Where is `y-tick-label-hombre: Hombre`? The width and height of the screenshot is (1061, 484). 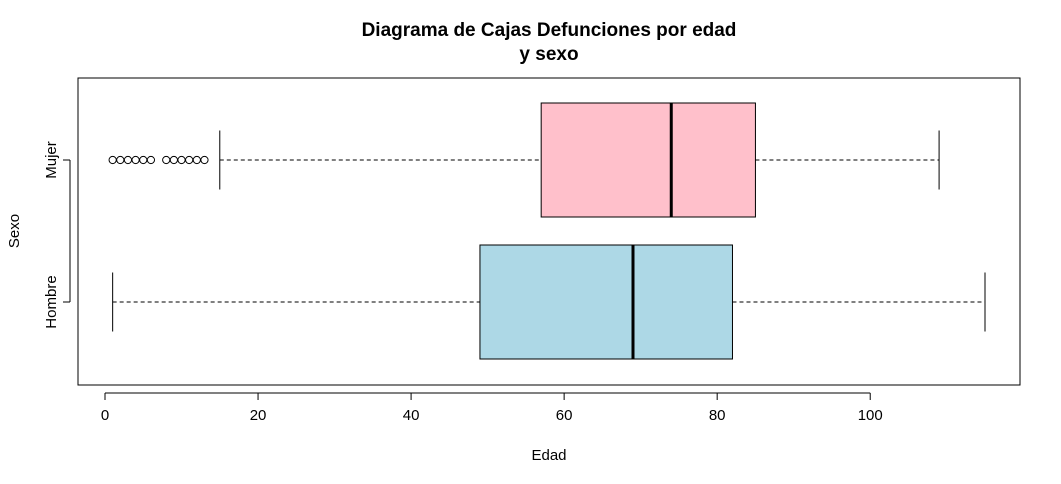 y-tick-label-hombre: Hombre is located at coordinates (51, 301).